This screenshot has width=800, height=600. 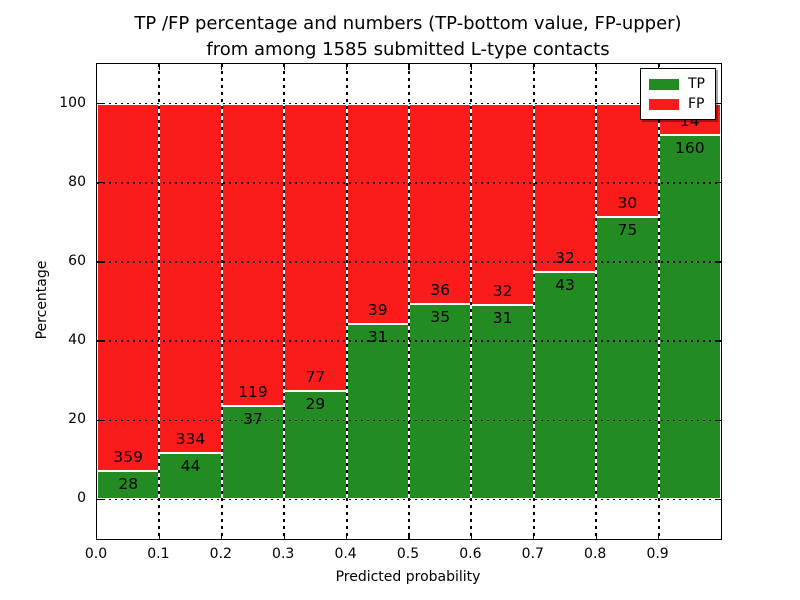 I want to click on x-tick-label: 0.7, so click(x=532, y=554).